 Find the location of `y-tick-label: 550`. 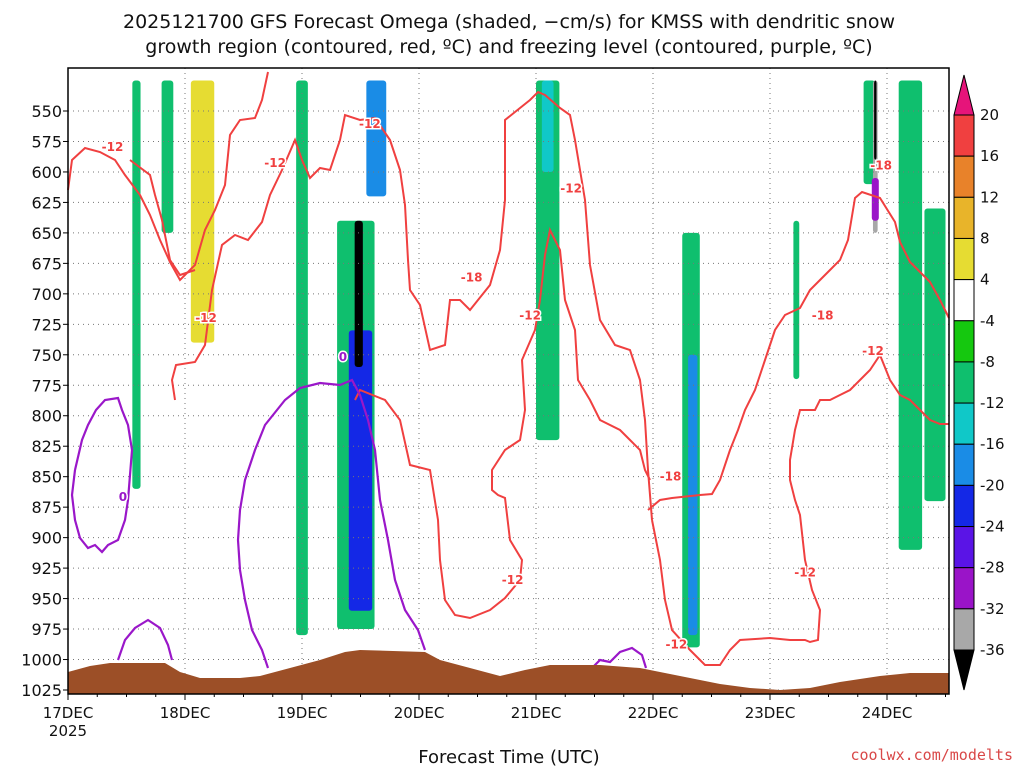

y-tick-label: 550 is located at coordinates (46, 111).